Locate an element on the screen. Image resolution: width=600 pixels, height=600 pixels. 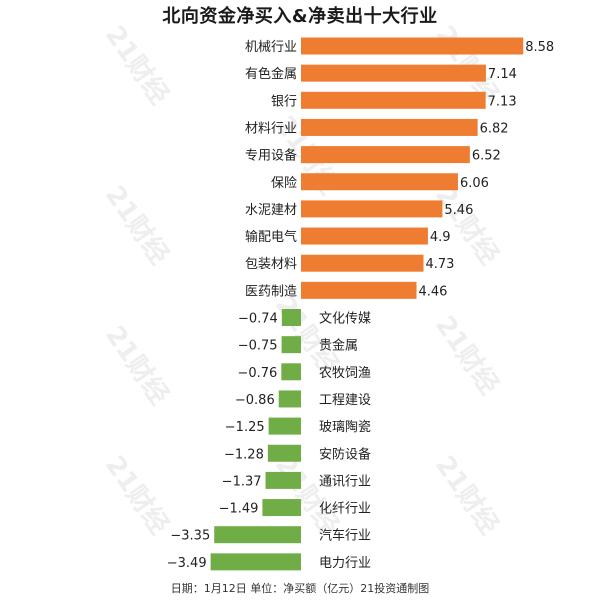
value-label: −0.86 is located at coordinates (255, 400).